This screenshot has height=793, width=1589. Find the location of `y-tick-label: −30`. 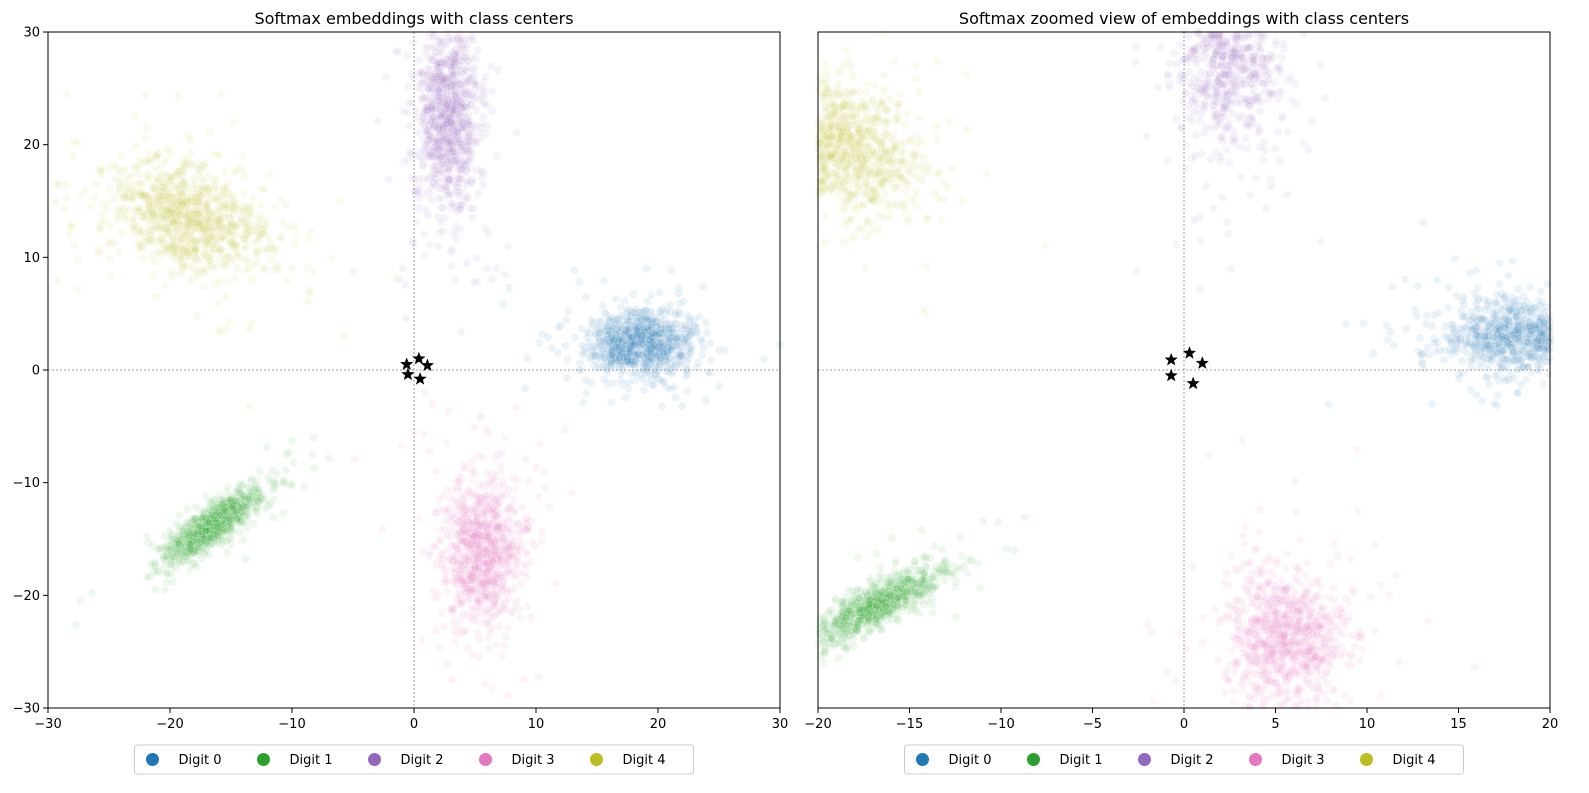

y-tick-label: −30 is located at coordinates (26, 709).